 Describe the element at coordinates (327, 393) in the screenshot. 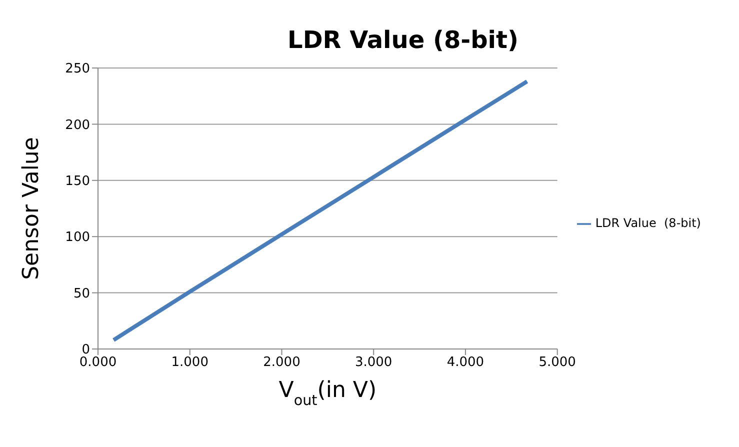

I see `x-axis-title: V$_{out}$(in V)` at that location.